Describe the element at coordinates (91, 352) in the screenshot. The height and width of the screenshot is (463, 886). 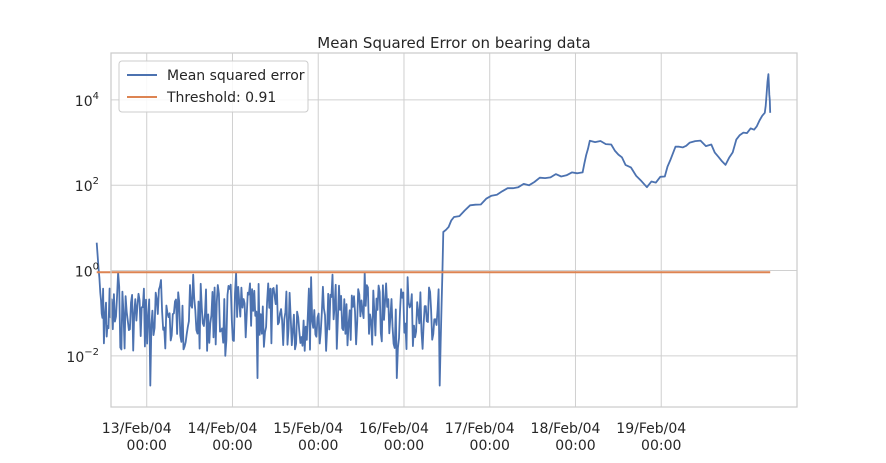
I see `y-tick-exponent: −2` at that location.